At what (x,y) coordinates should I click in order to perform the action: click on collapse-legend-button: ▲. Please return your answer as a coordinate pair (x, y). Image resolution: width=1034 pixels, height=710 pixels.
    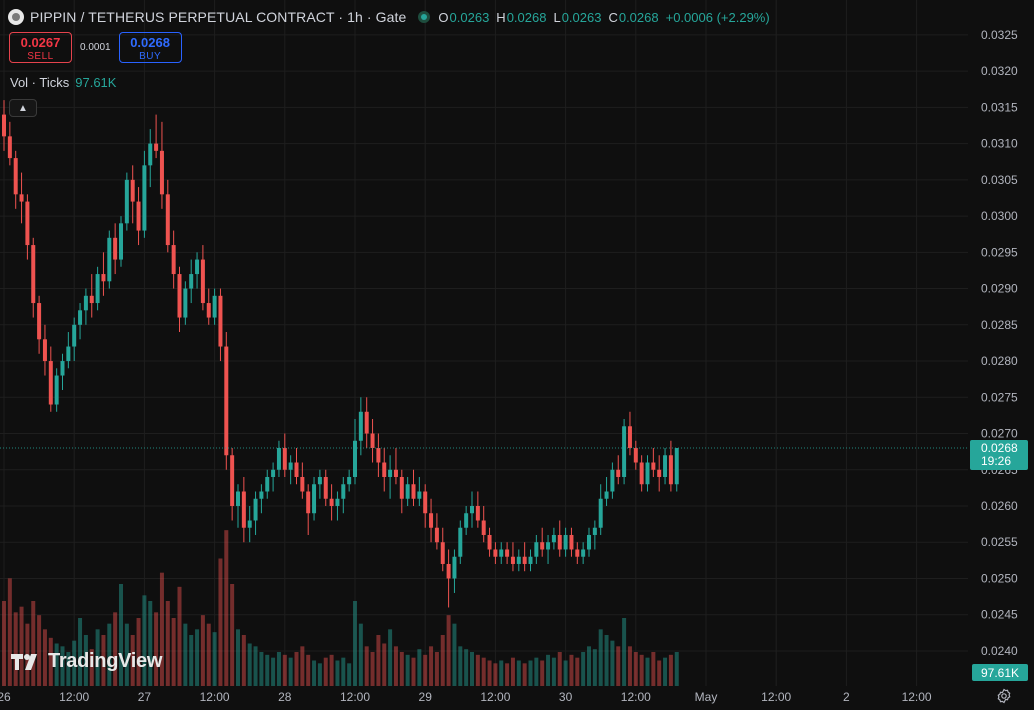
    Looking at the image, I should click on (23, 108).